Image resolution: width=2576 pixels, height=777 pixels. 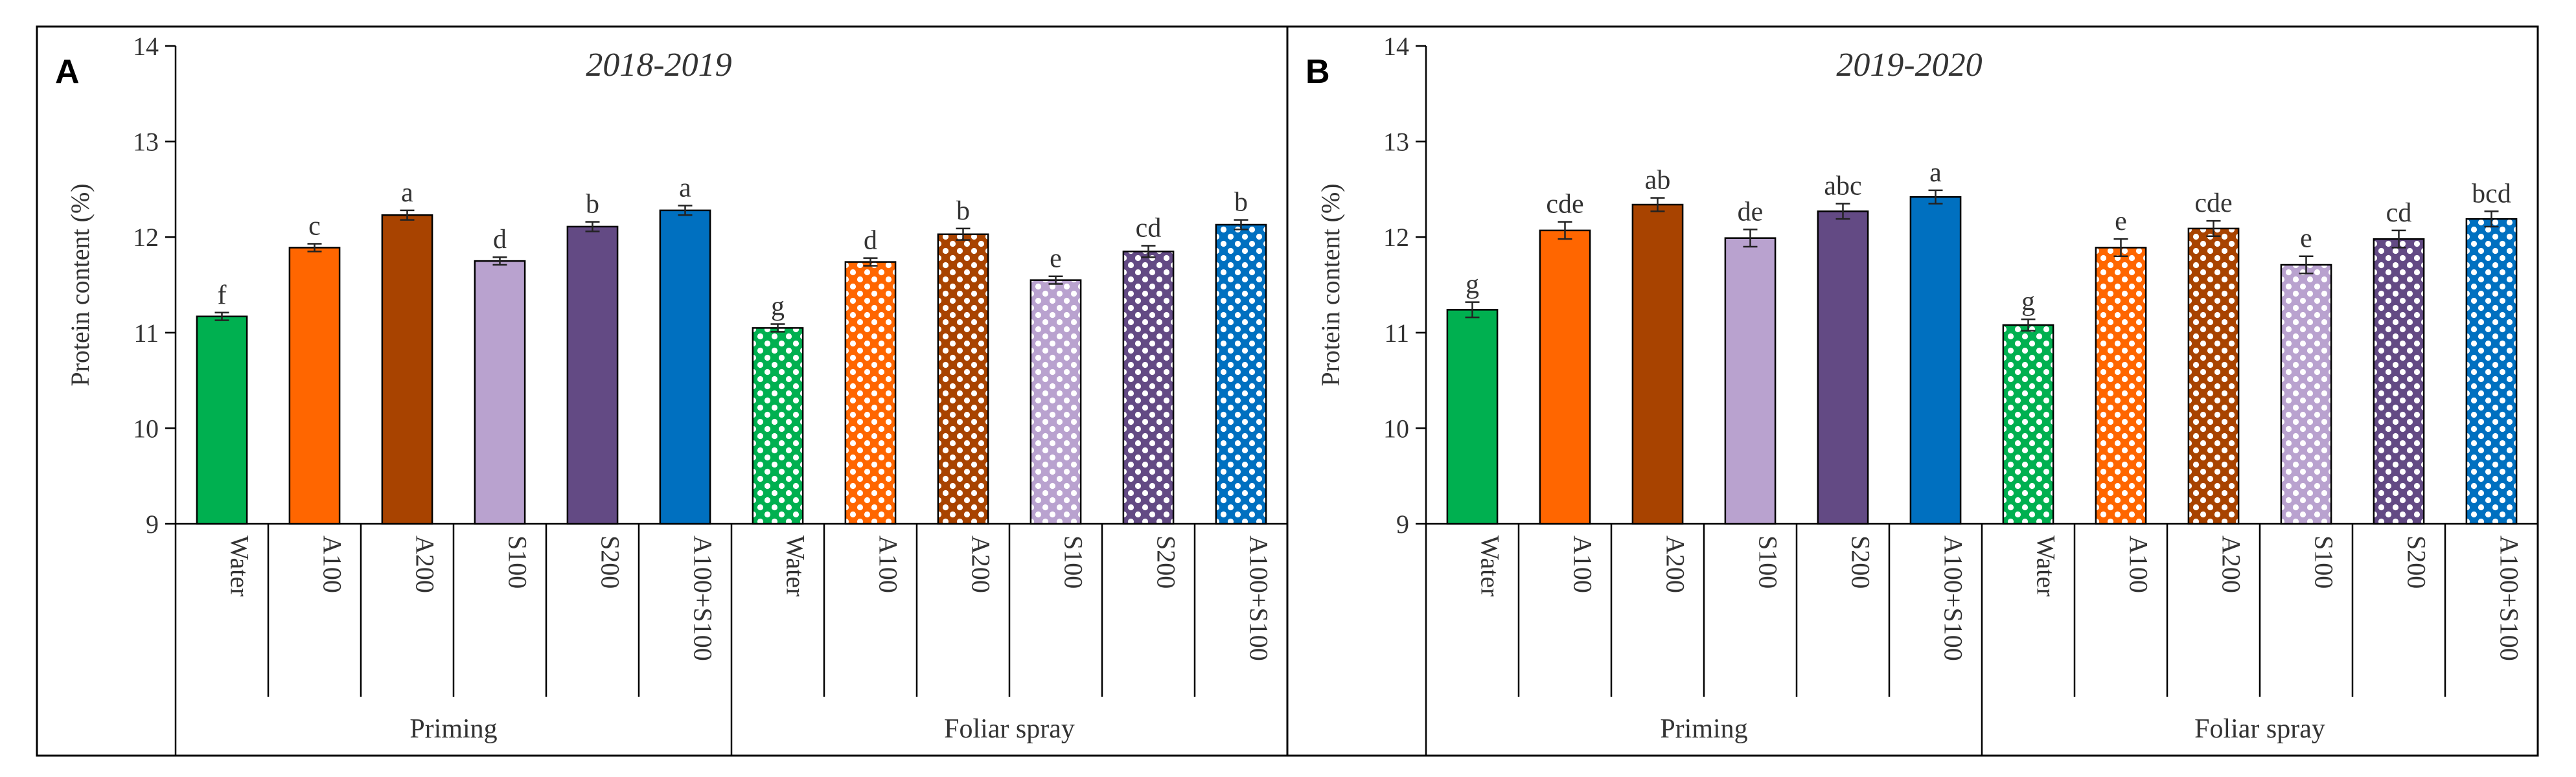 What do you see at coordinates (222, 295) in the screenshot?
I see `significance-letter: f` at bounding box center [222, 295].